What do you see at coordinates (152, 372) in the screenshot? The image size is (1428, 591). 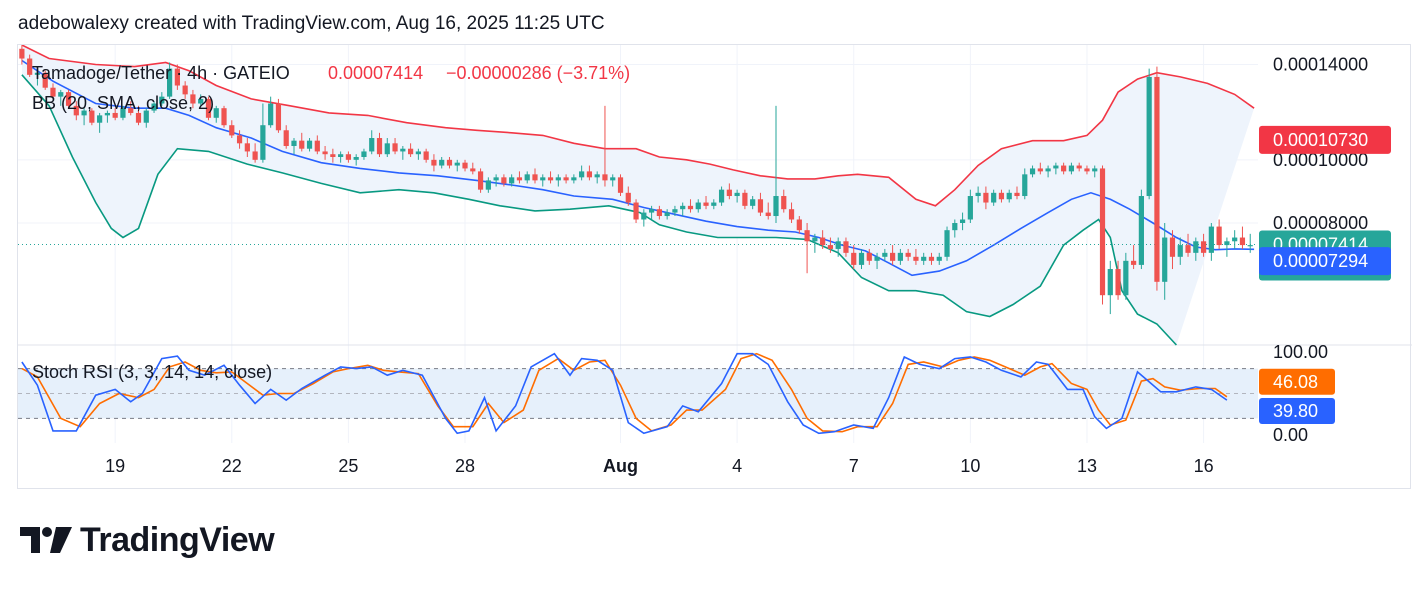 I see `stoch-legend: Stoch RSI (3, 3, 14, 14, close)` at bounding box center [152, 372].